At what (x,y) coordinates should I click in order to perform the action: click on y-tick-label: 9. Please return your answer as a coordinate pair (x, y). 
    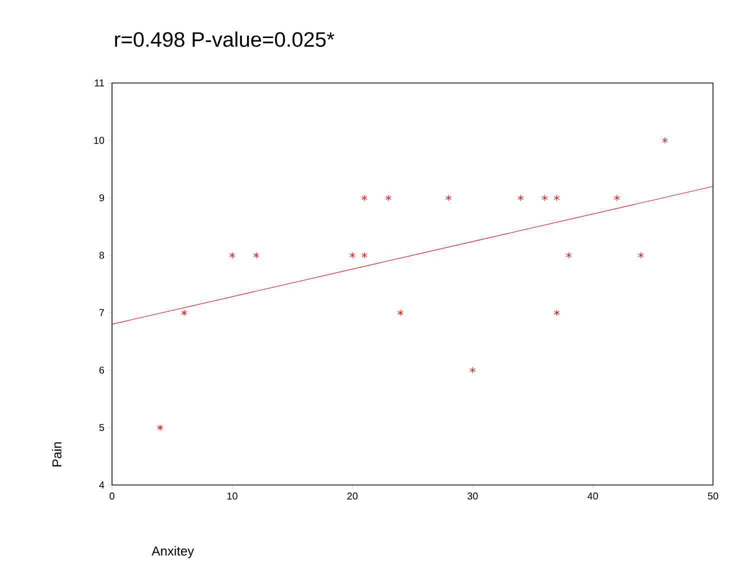
    Looking at the image, I should click on (101, 198).